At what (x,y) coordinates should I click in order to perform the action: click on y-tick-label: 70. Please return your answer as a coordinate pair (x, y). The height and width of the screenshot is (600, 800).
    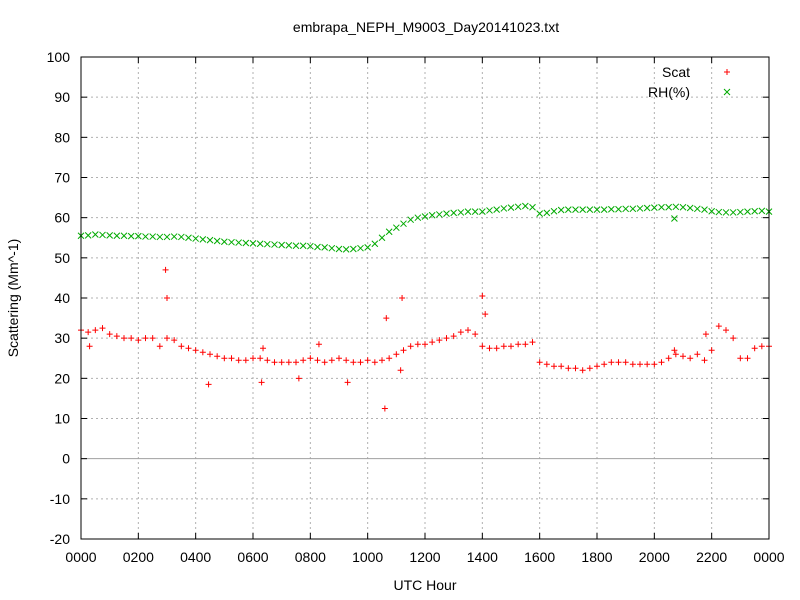
    Looking at the image, I should click on (62, 178).